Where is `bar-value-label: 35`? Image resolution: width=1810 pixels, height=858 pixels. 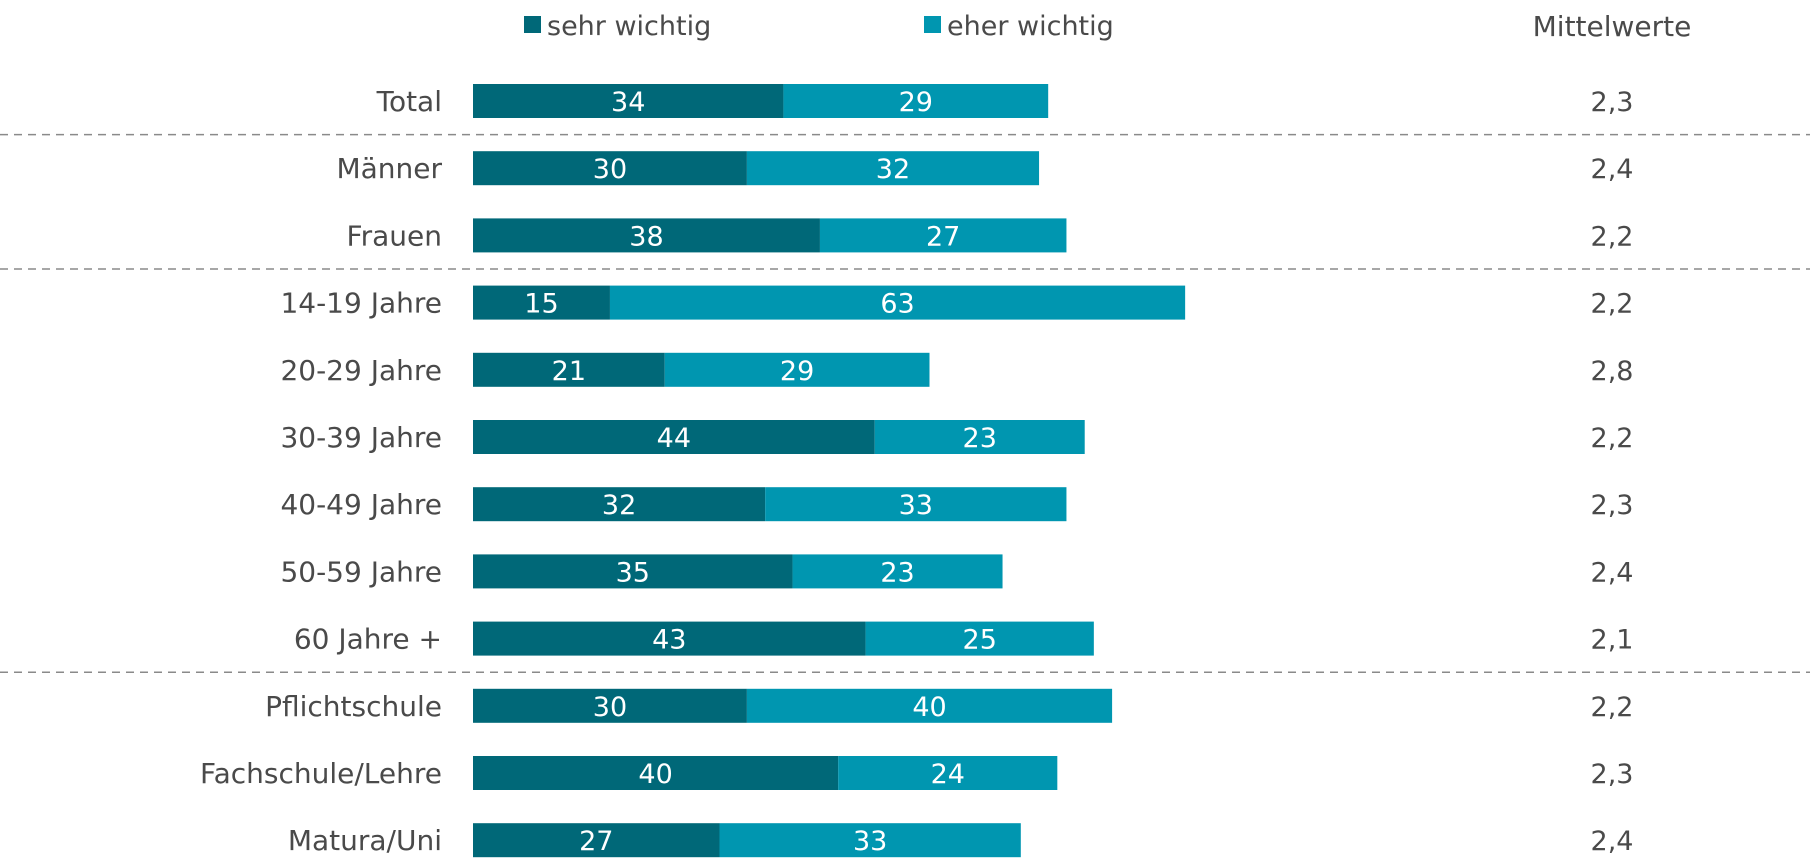
bar-value-label: 35 is located at coordinates (633, 572).